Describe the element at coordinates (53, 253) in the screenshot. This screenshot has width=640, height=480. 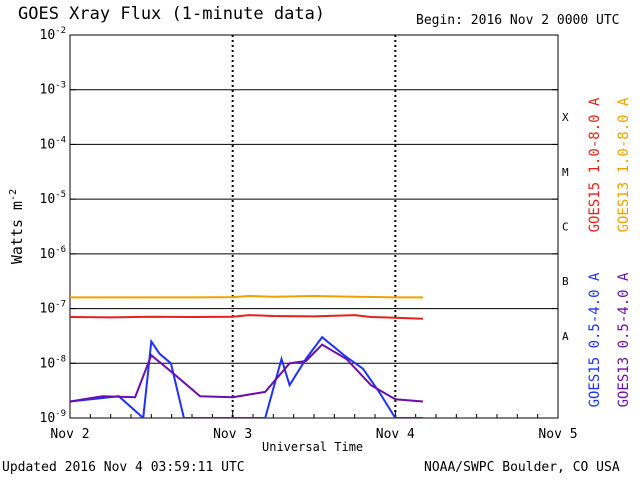
I see `y-tick-label: 10⁻⁶` at that location.